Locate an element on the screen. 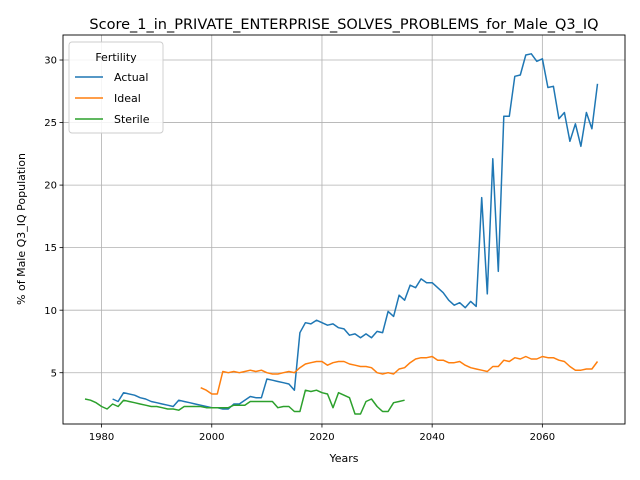 The width and height of the screenshot is (640, 480). legend: Fertility Actual Ideal Sterile is located at coordinates (116, 87).